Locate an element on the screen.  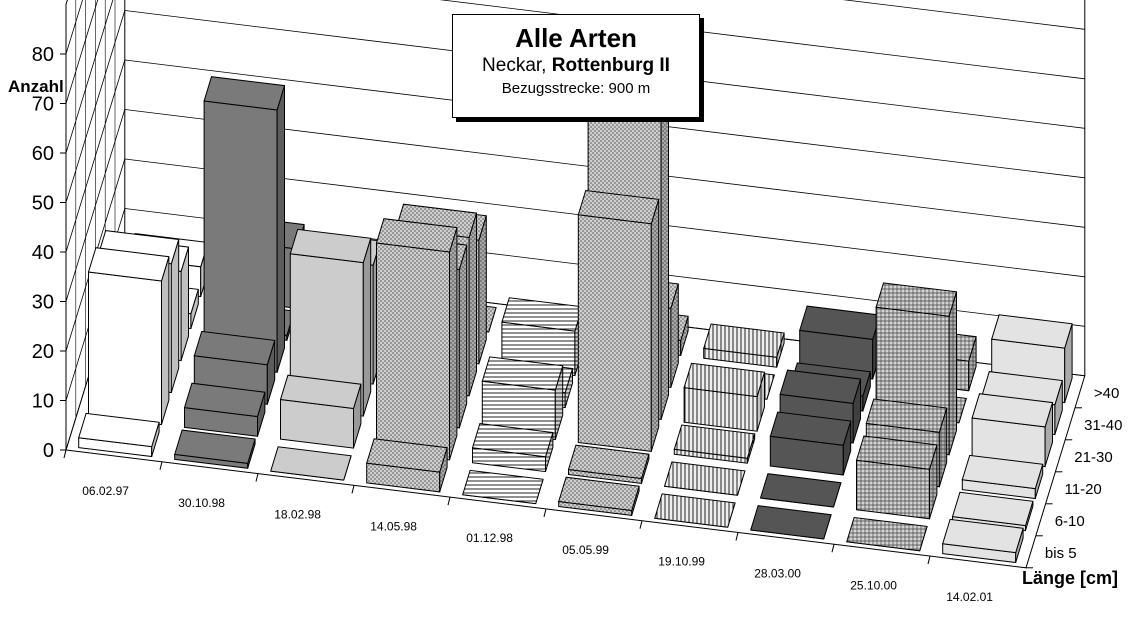
x-tick-label: 14.05.98 is located at coordinates (393, 526).